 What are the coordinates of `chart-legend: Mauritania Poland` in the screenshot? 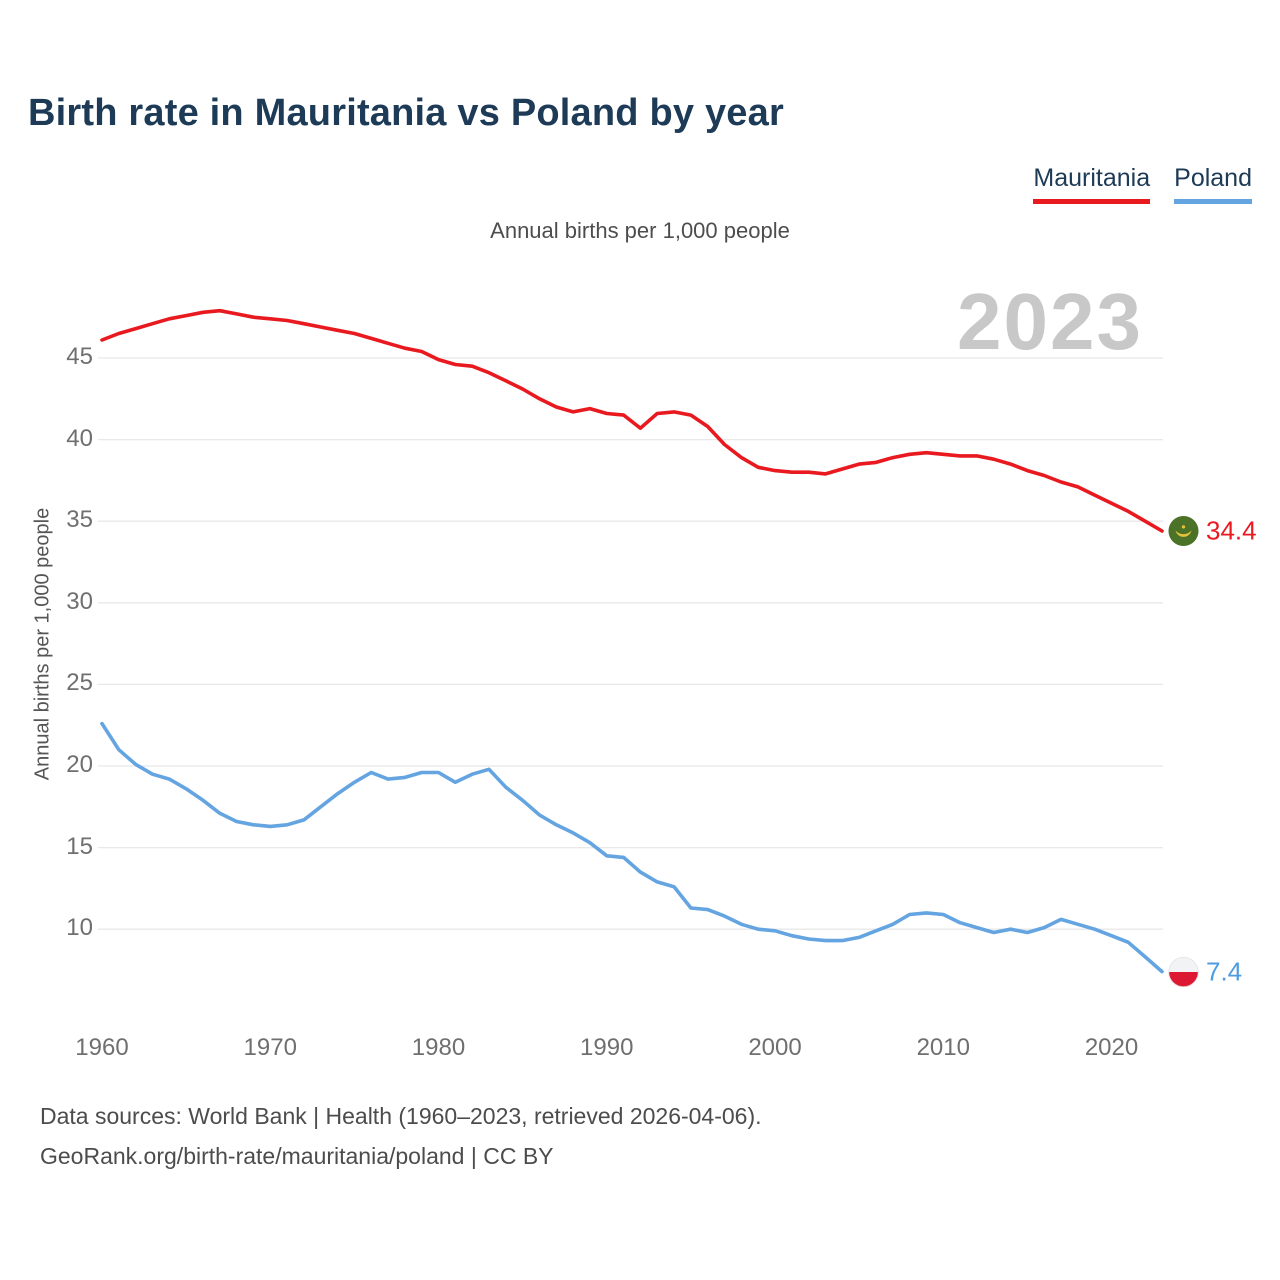 It's located at (1142, 184).